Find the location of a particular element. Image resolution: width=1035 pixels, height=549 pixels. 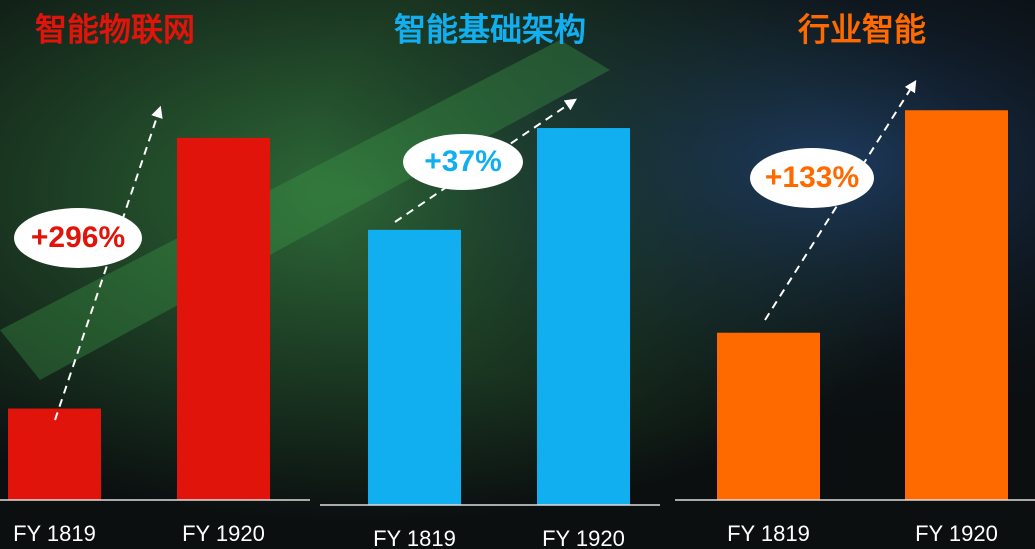

annotation: +37% is located at coordinates (463, 161).